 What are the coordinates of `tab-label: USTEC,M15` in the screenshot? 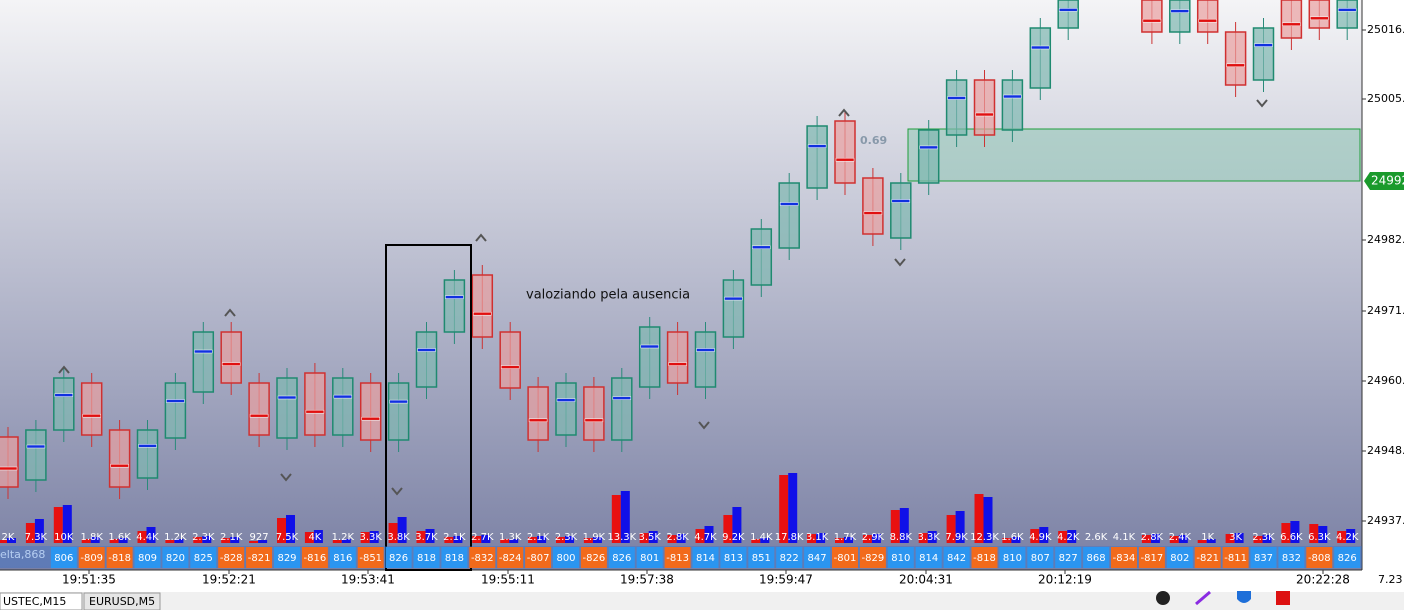 It's located at (34, 601).